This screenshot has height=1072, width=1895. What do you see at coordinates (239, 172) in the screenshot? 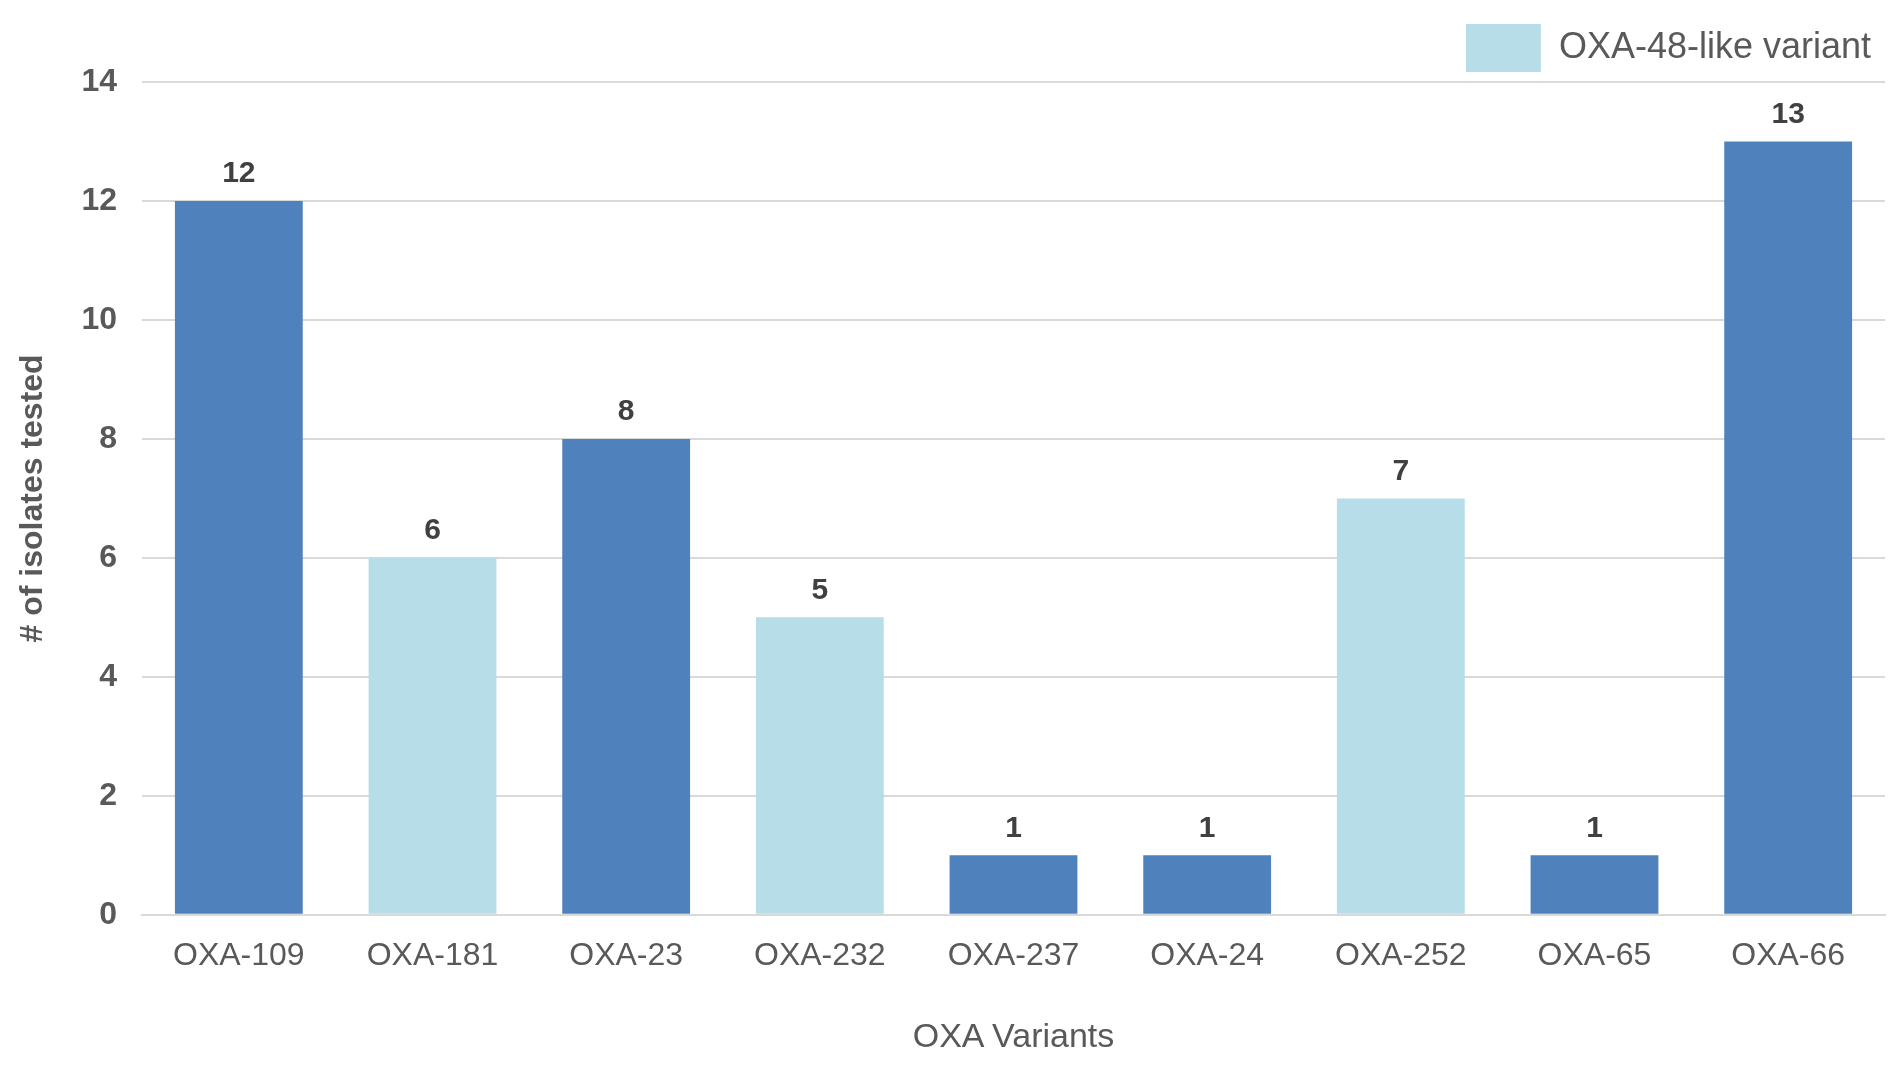
I see `data-label: 12` at bounding box center [239, 172].